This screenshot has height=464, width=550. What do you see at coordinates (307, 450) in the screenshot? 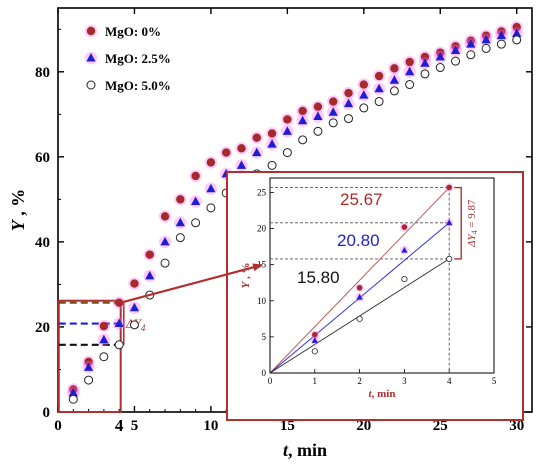
I see `x-axis-unit: , min` at bounding box center [307, 450].